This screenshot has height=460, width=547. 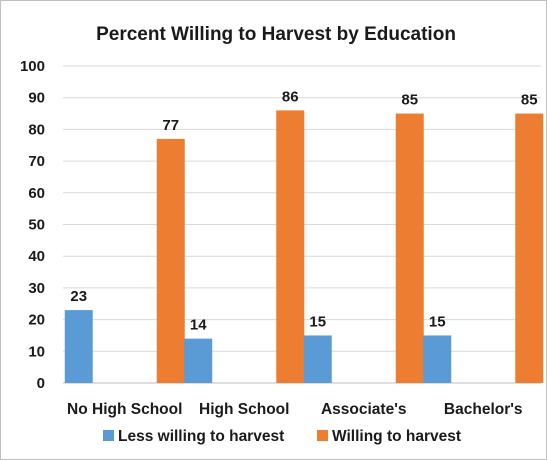 I want to click on legend-label: Less willing to harvest, so click(x=201, y=436).